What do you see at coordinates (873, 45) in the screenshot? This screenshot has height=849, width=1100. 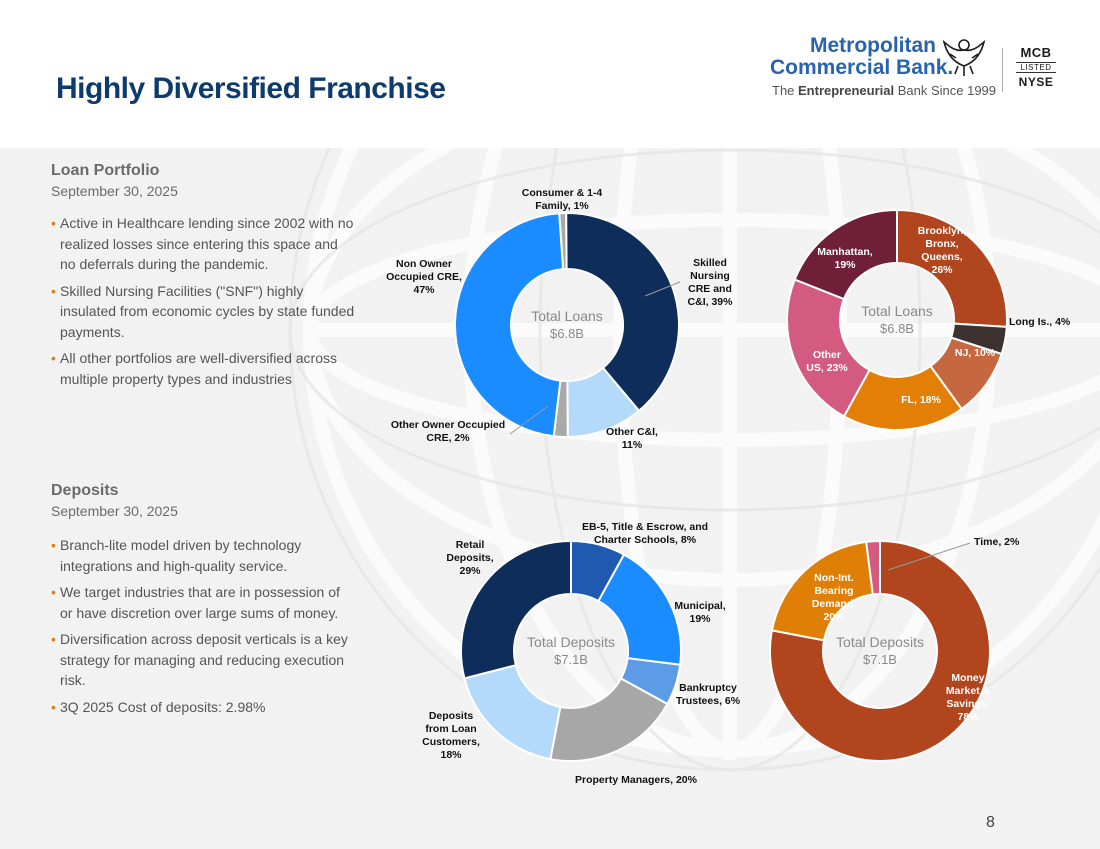 I see `logo-text-line1: Metropolitan` at bounding box center [873, 45].